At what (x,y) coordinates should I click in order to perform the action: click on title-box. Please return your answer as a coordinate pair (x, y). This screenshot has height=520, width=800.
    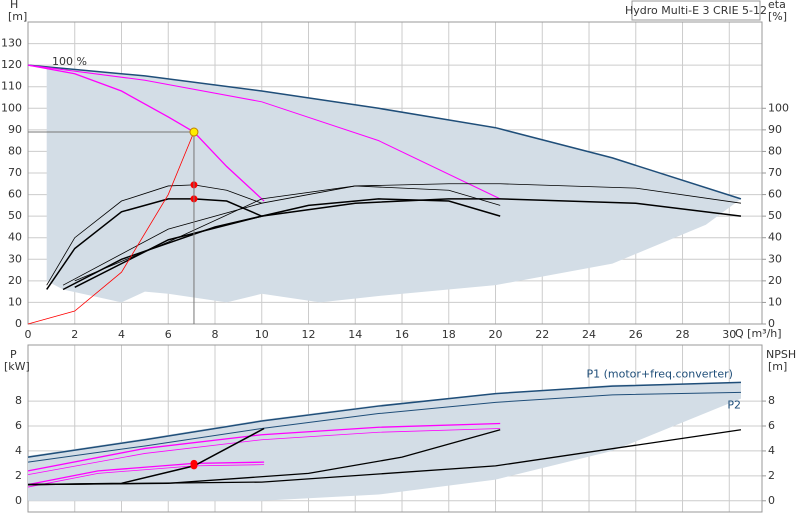
    Looking at the image, I should click on (696, 10).